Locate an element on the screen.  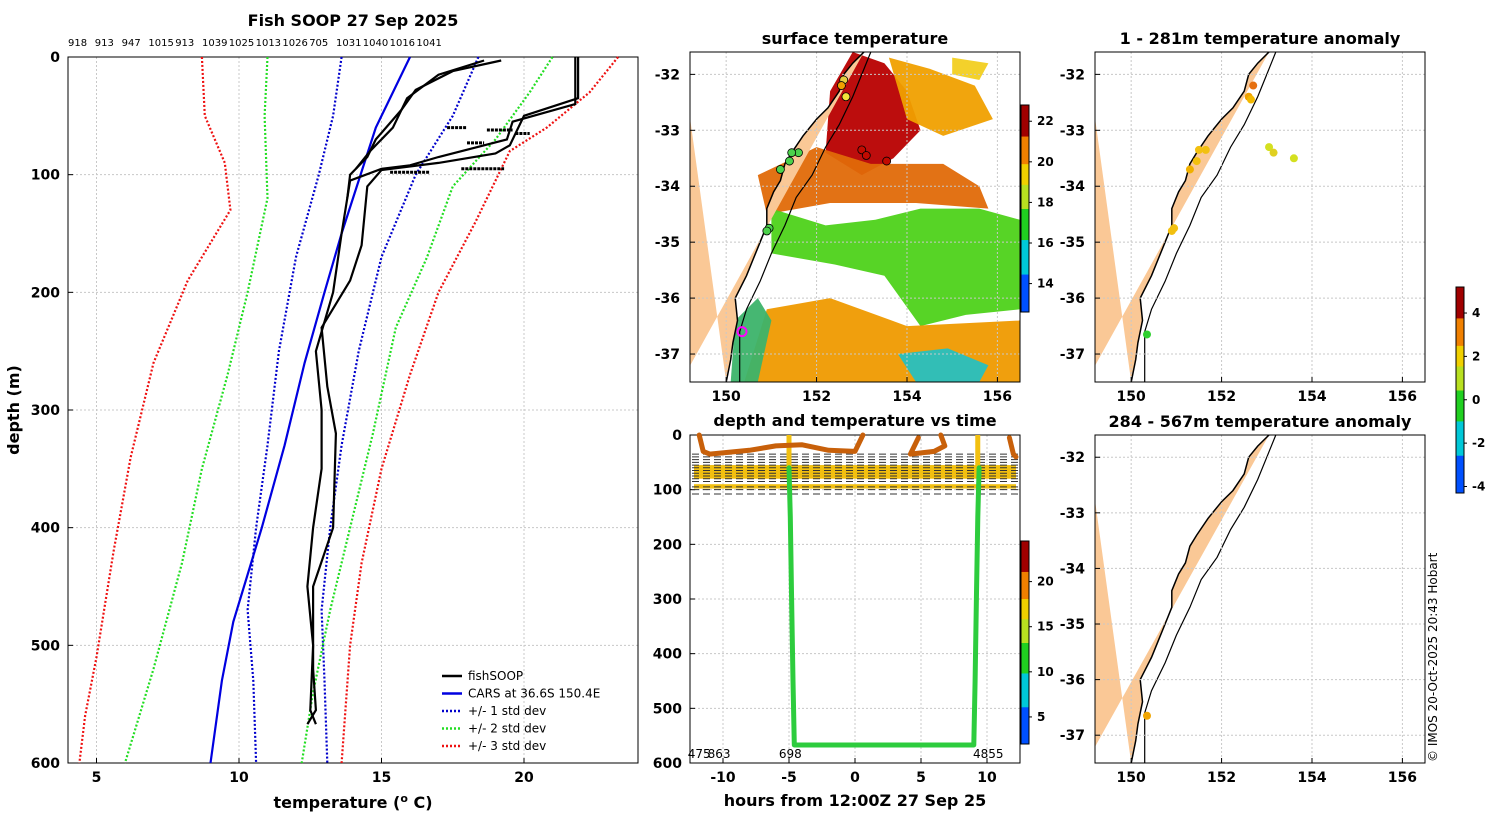
colorbar-tick-label: 20 is located at coordinates (1045, 582).